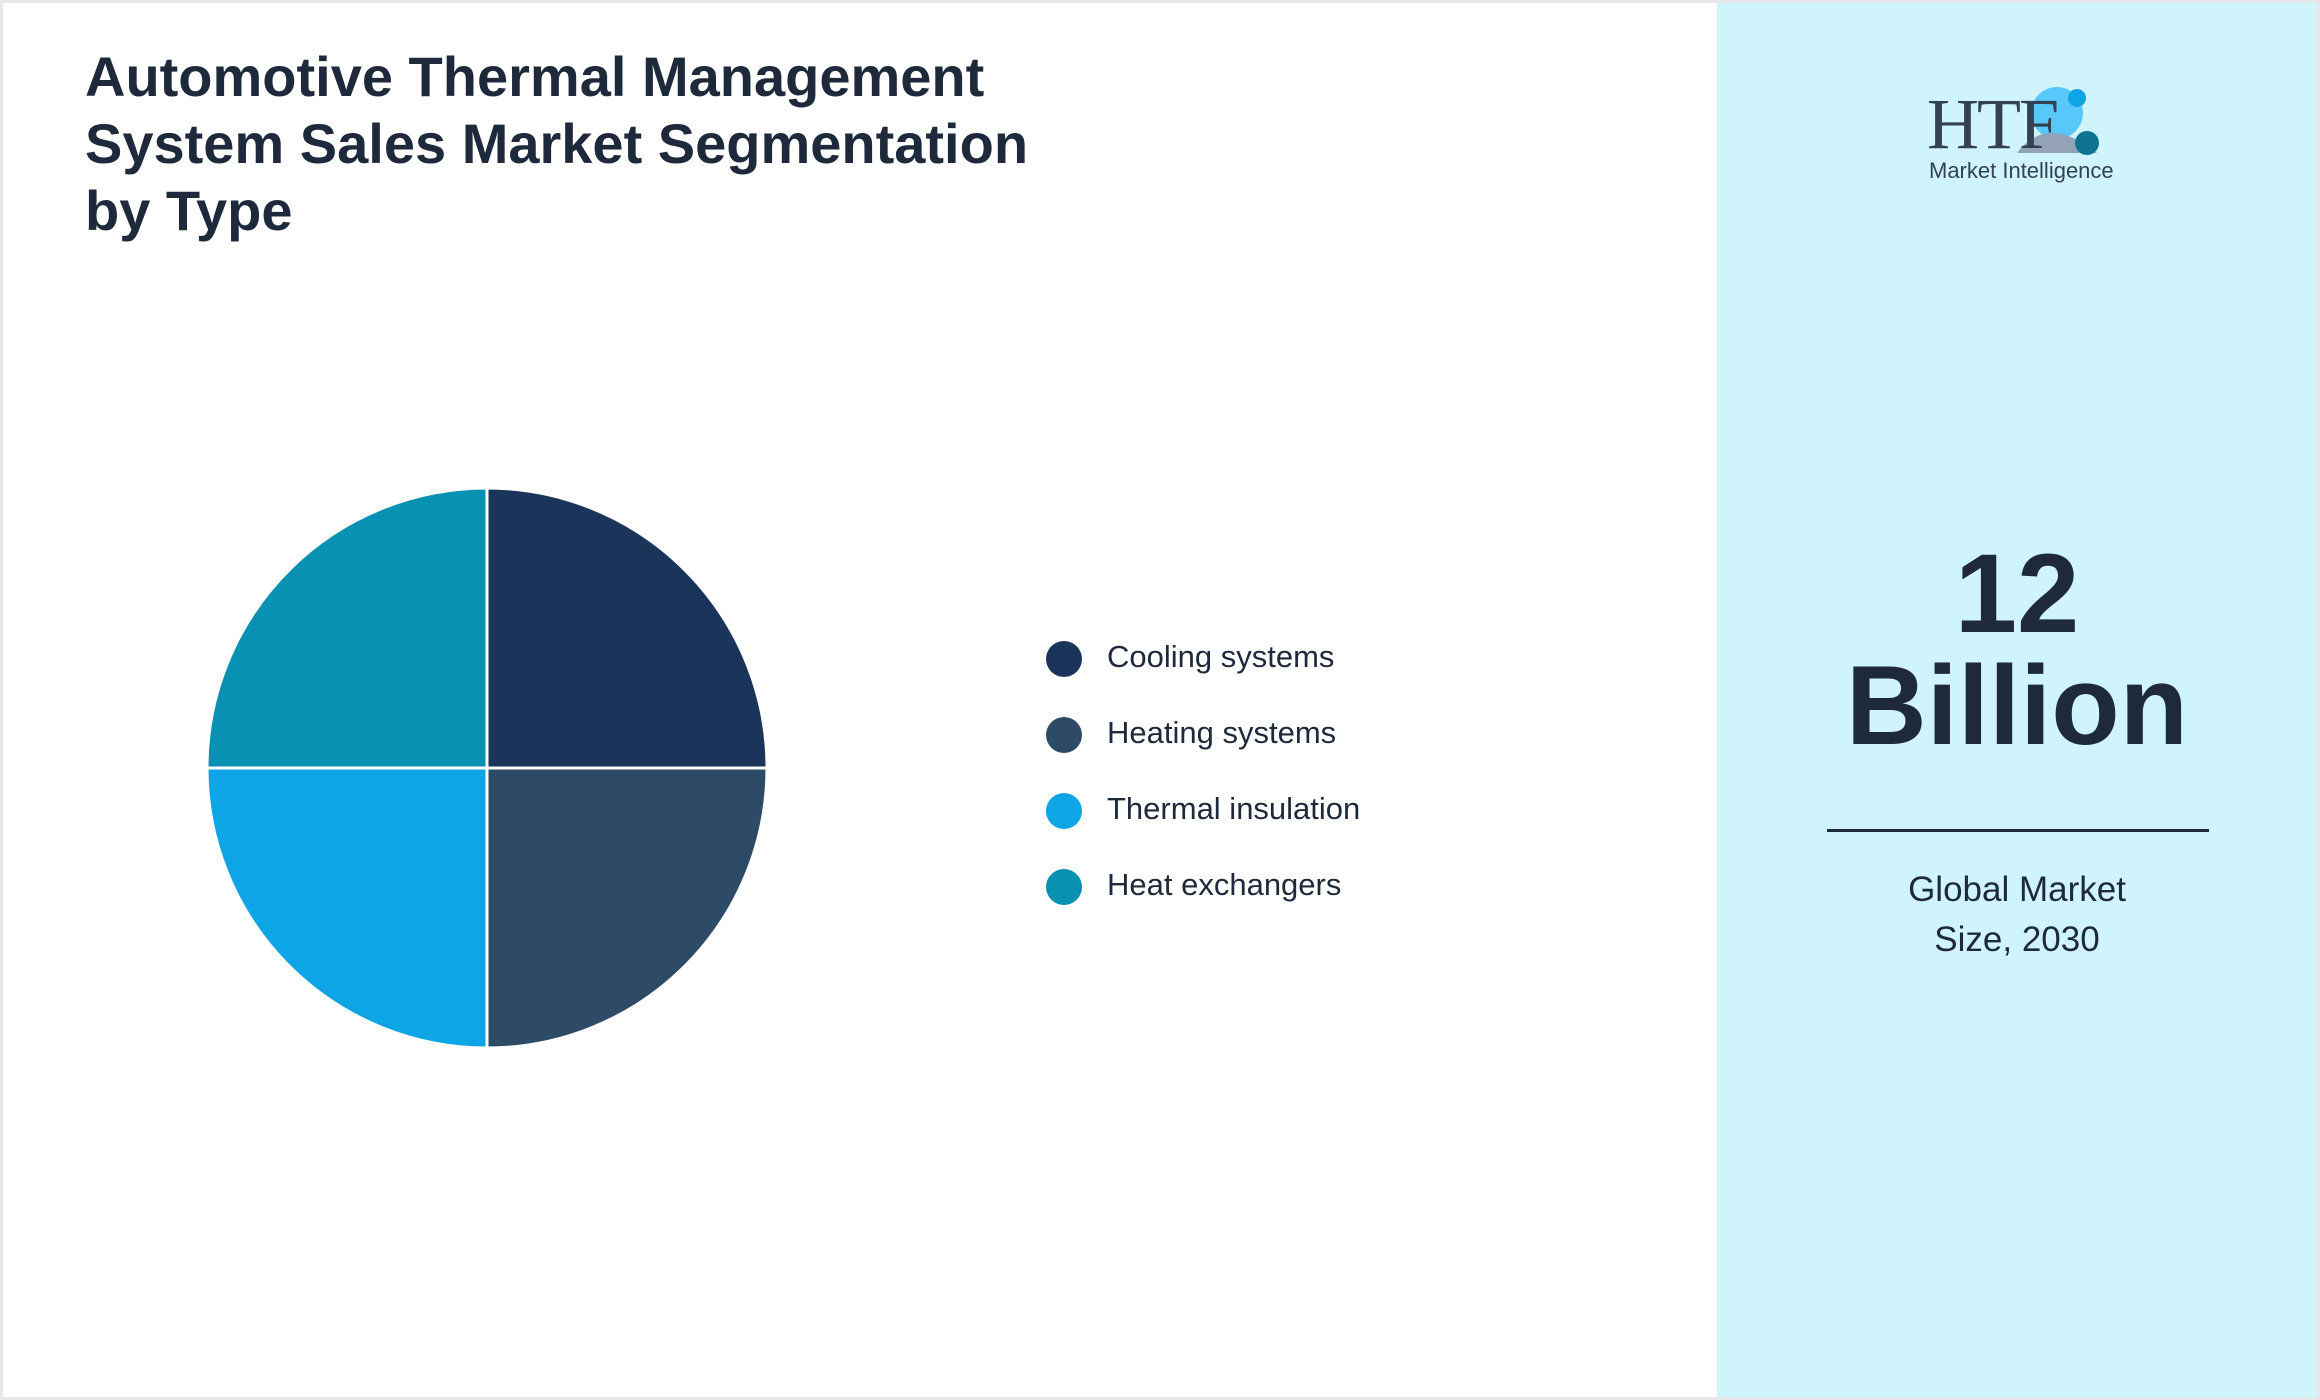 Image resolution: width=2320 pixels, height=1400 pixels. I want to click on logo-brand: HTF, so click(1993, 124).